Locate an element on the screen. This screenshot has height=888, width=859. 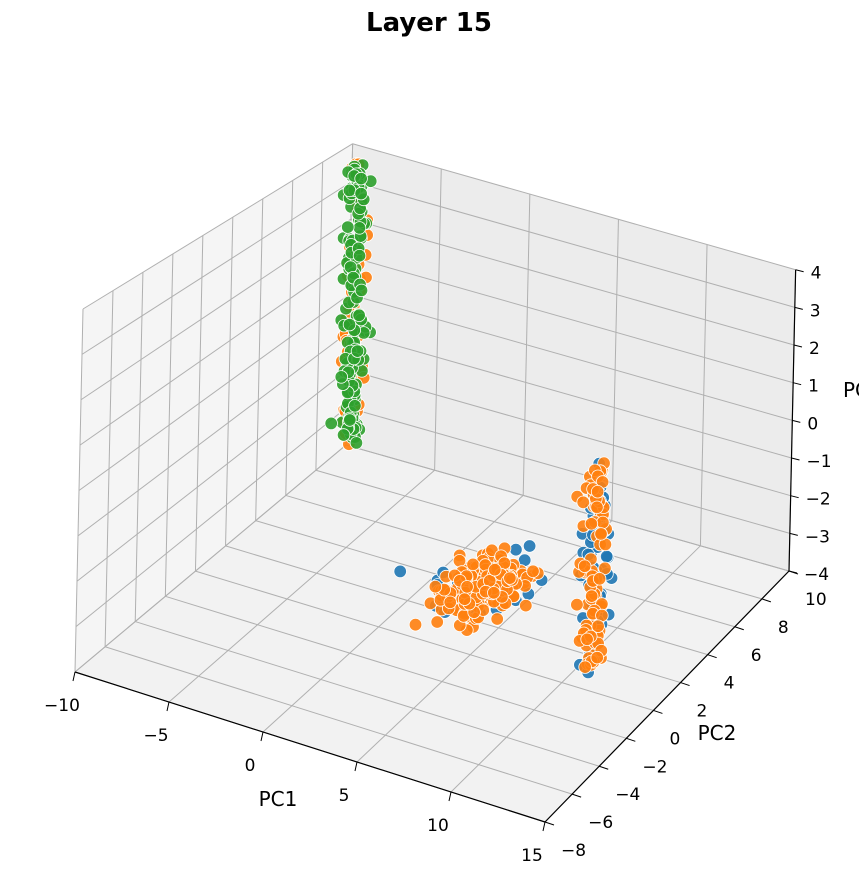
z-tick-label: −1 is located at coordinates (818, 462).